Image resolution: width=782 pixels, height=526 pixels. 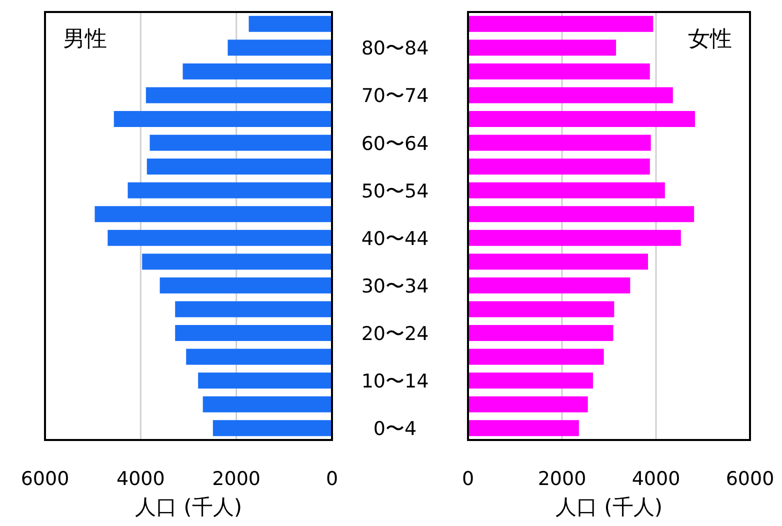 I want to click on y-tick-label: 50〜54, so click(x=395, y=191).